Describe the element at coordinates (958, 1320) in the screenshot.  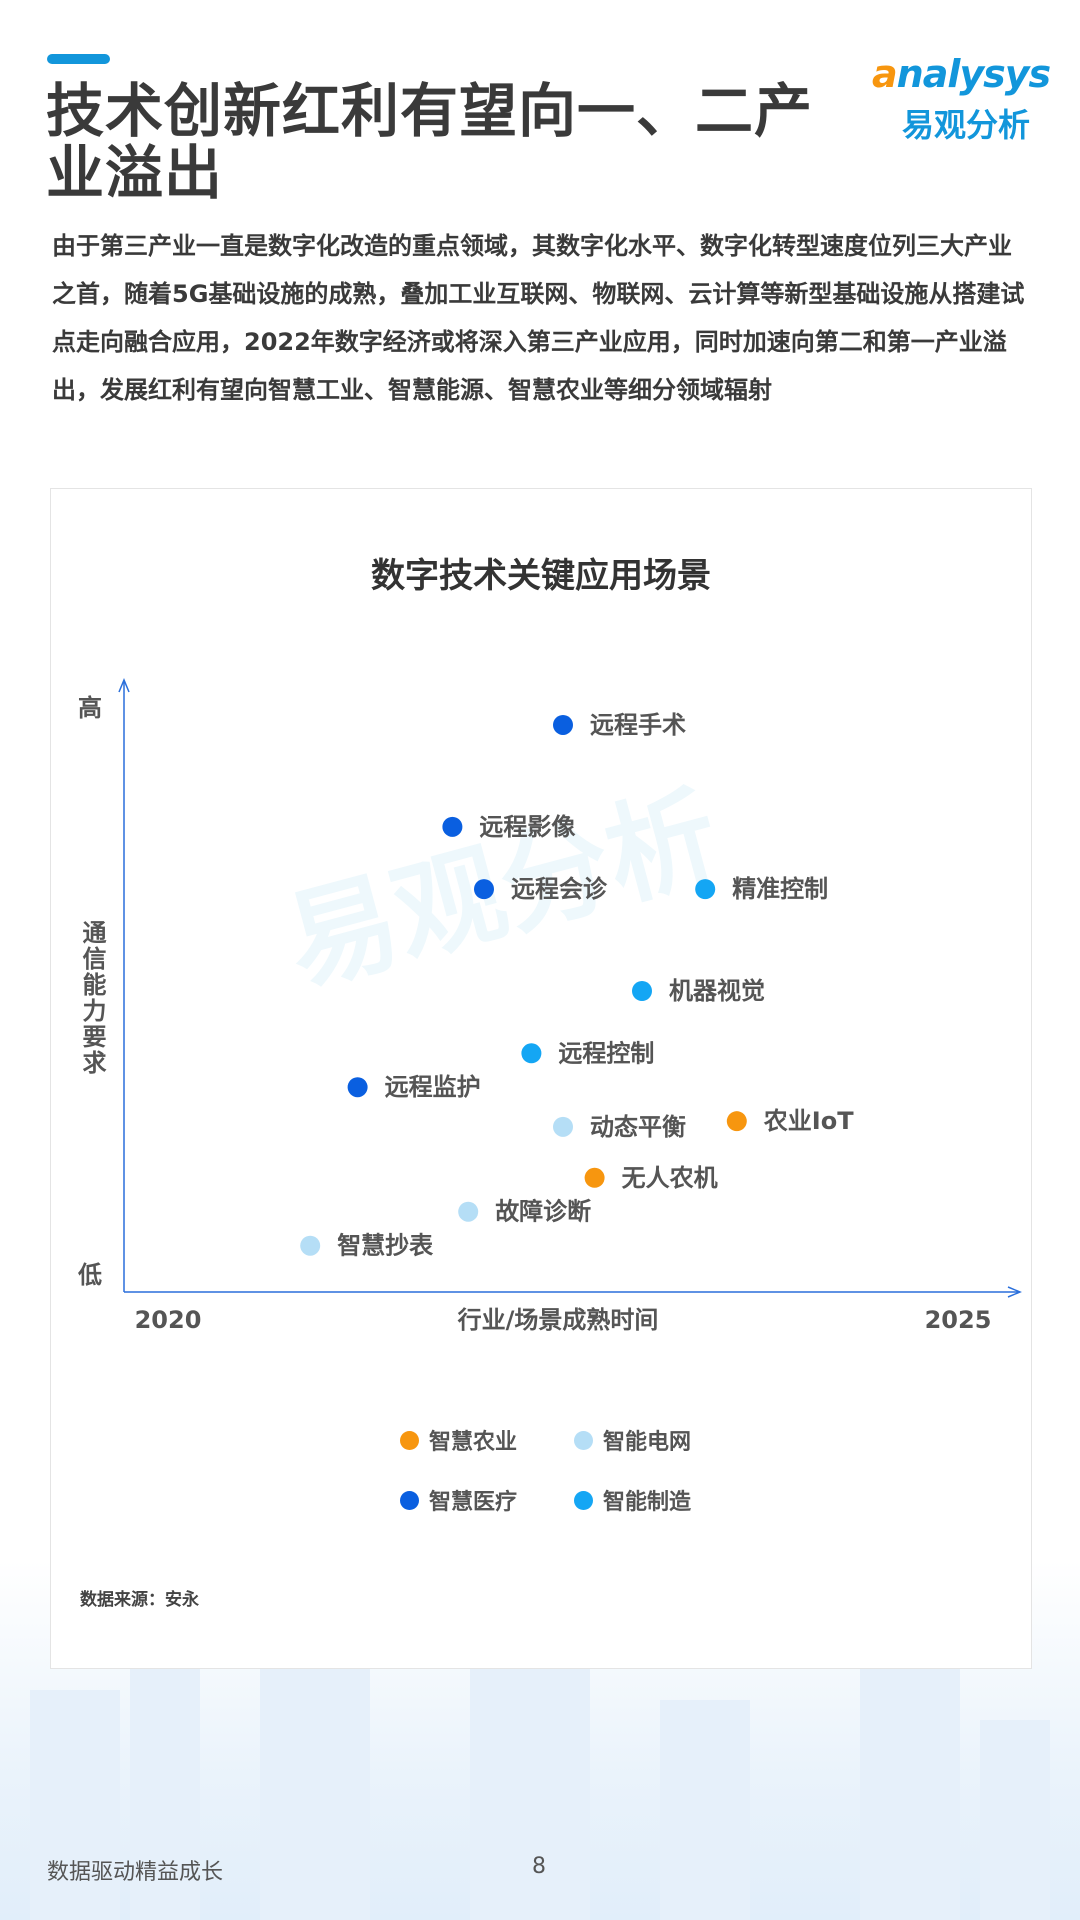
I see `x-tick-2025: 2025` at that location.